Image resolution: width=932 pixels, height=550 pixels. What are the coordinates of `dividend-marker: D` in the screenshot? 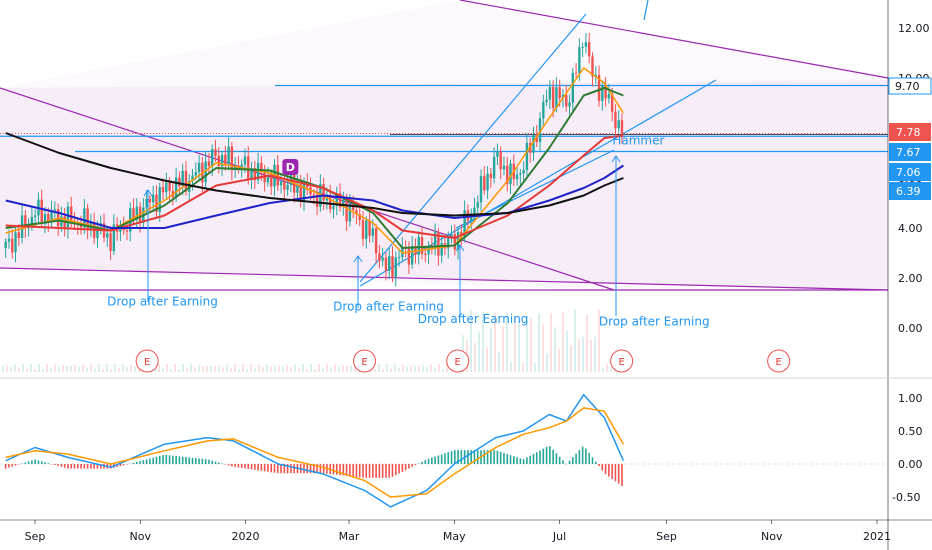 It's located at (290, 167).